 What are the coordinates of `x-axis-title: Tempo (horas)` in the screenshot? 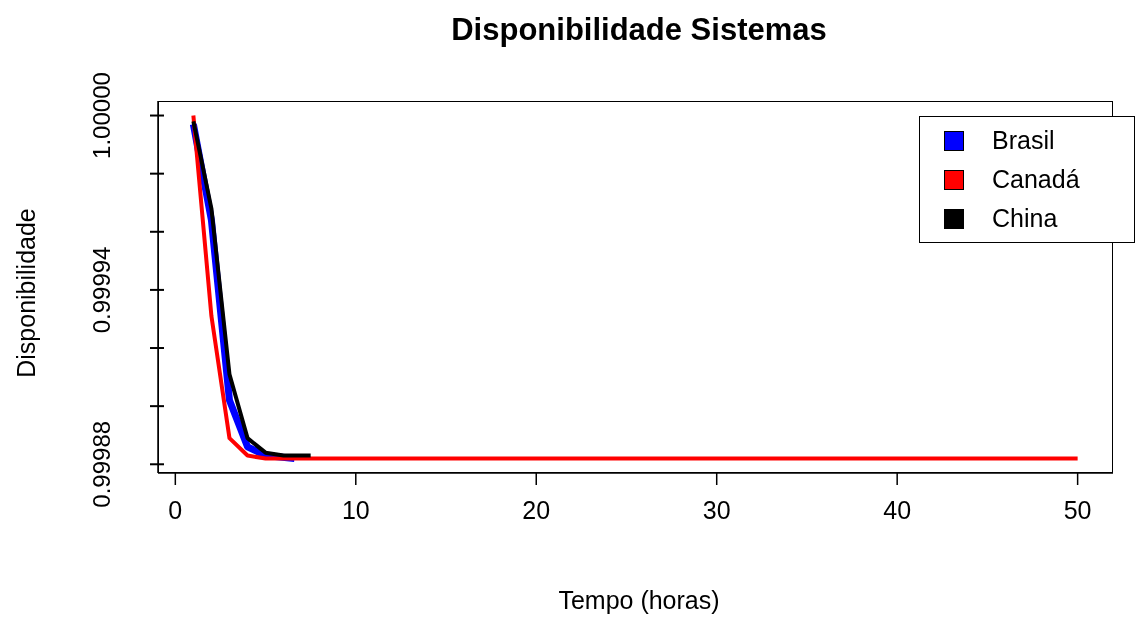 It's located at (639, 600).